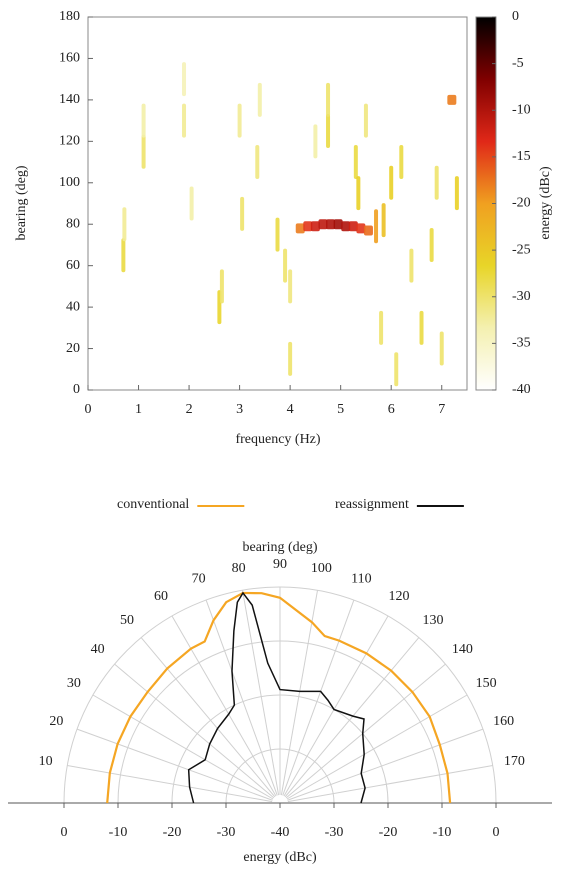 This screenshot has width=567, height=871. What do you see at coordinates (521, 203) in the screenshot?
I see `colorbar-tick-label: -20` at bounding box center [521, 203].